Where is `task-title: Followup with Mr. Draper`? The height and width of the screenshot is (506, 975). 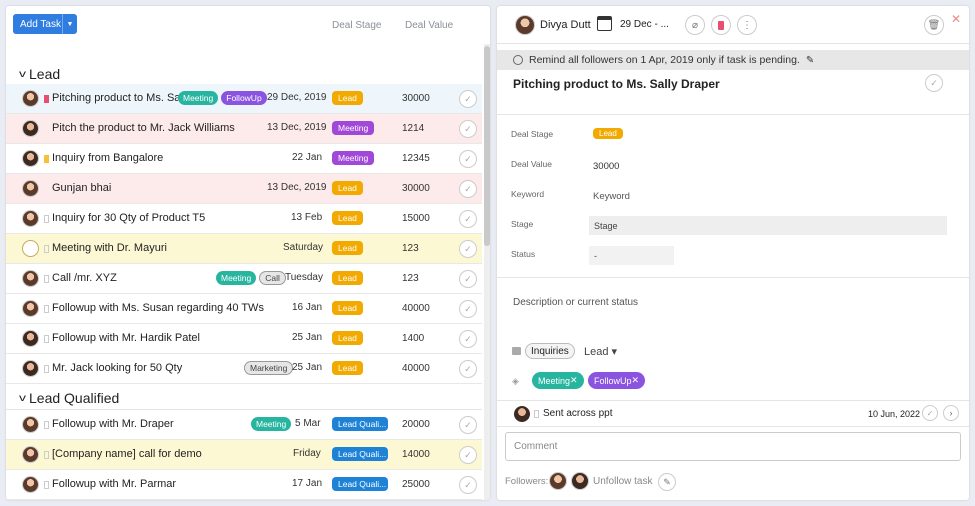 task-title: Followup with Mr. Draper is located at coordinates (113, 424).